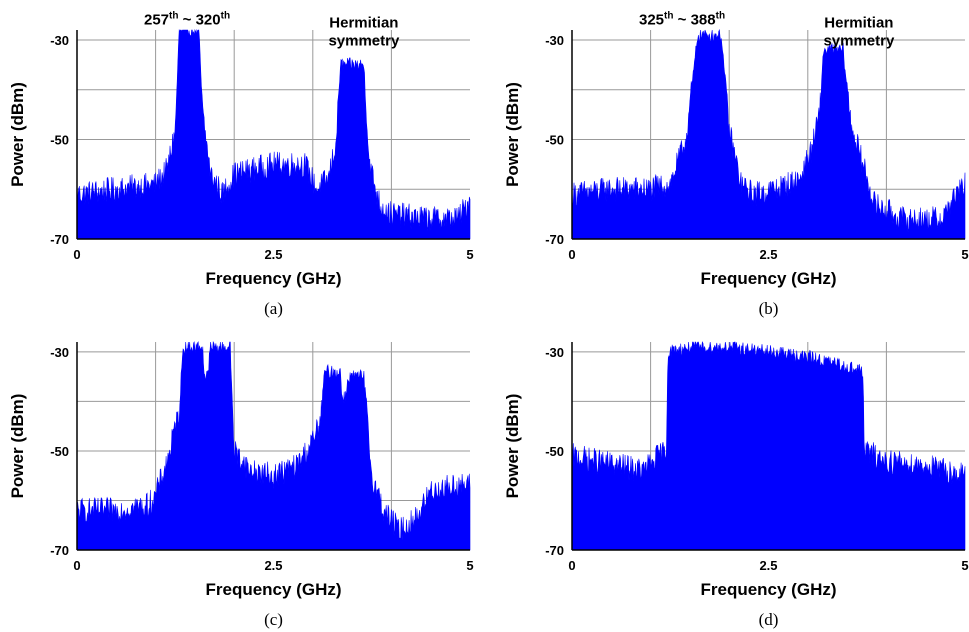 The height and width of the screenshot is (632, 969). I want to click on subcarrier-range-annotation: 325th ~ 388th, so click(682, 19).